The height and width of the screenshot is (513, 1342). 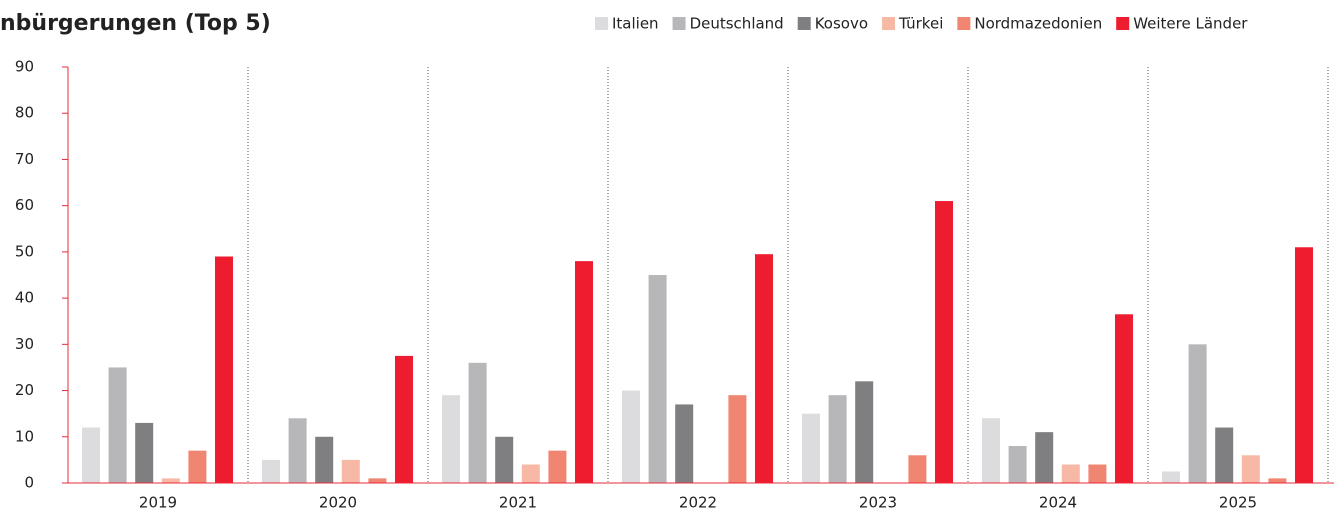 I want to click on y-tick-label: 50, so click(x=24, y=251).